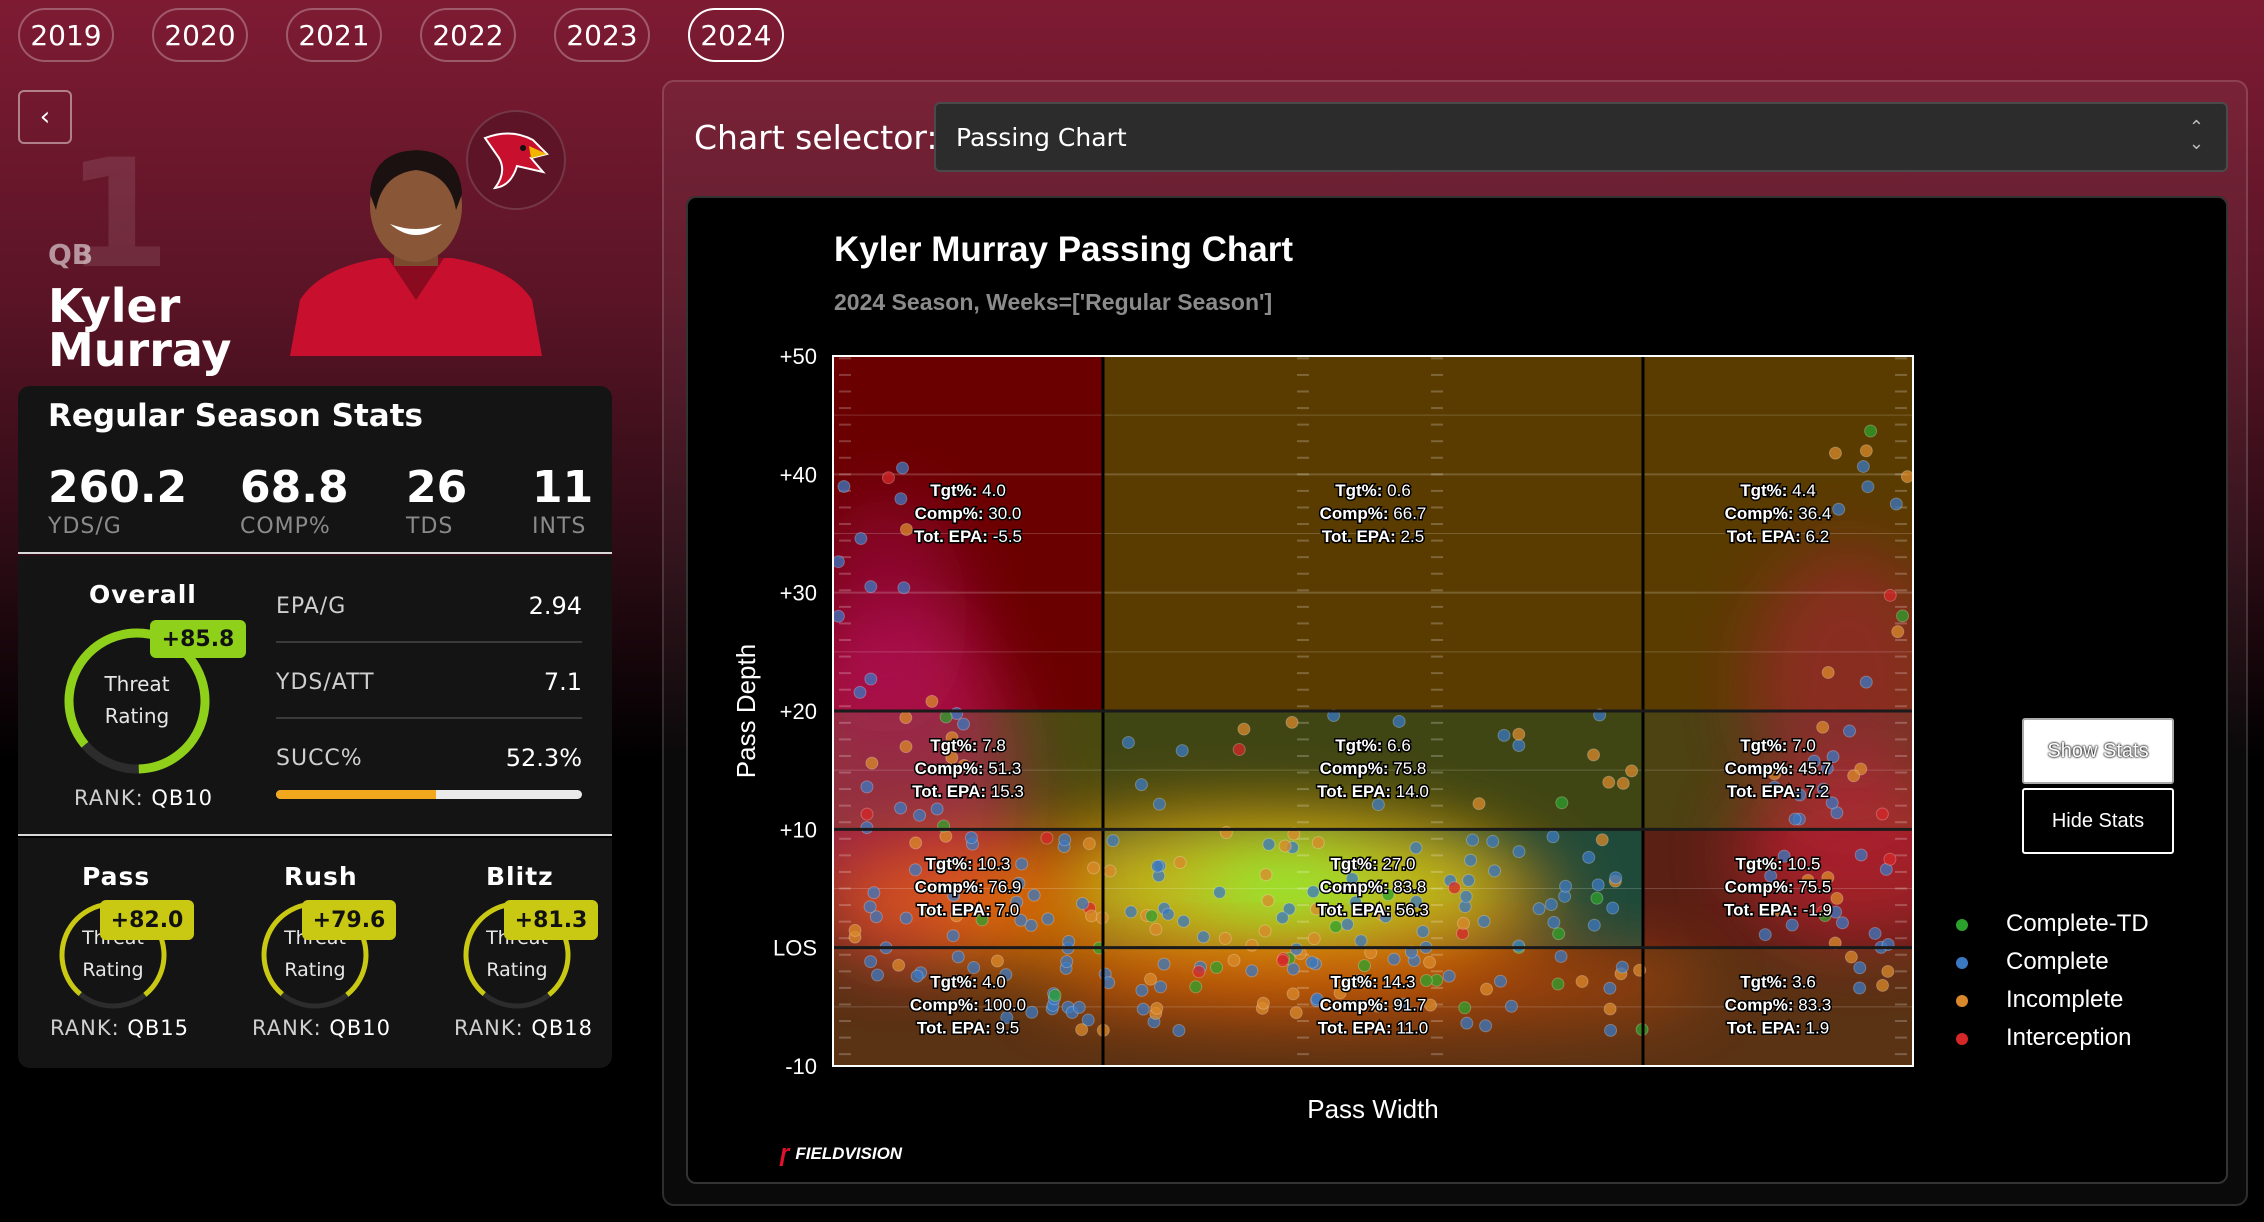 This screenshot has width=2264, height=1222. Describe the element at coordinates (968, 768) in the screenshot. I see `zone-stat: Comp%: 51.3` at that location.